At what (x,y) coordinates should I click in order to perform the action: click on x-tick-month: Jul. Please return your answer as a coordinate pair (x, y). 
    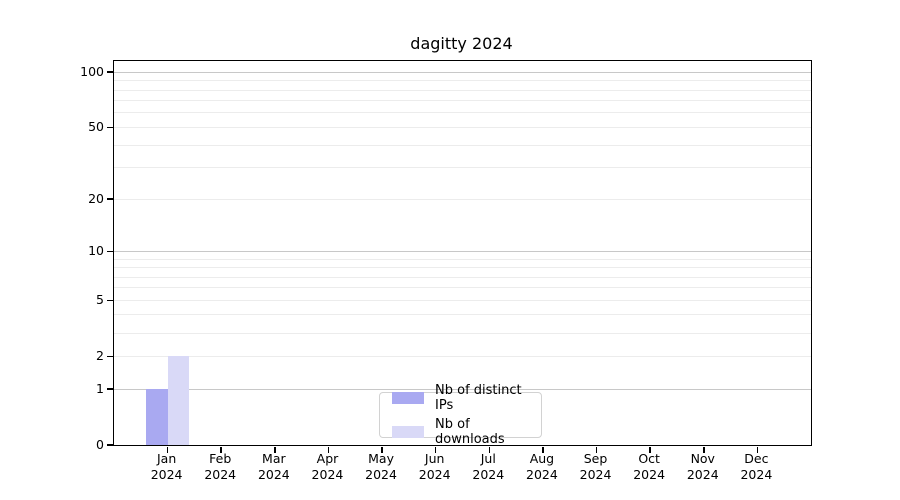
    Looking at the image, I should click on (488, 458).